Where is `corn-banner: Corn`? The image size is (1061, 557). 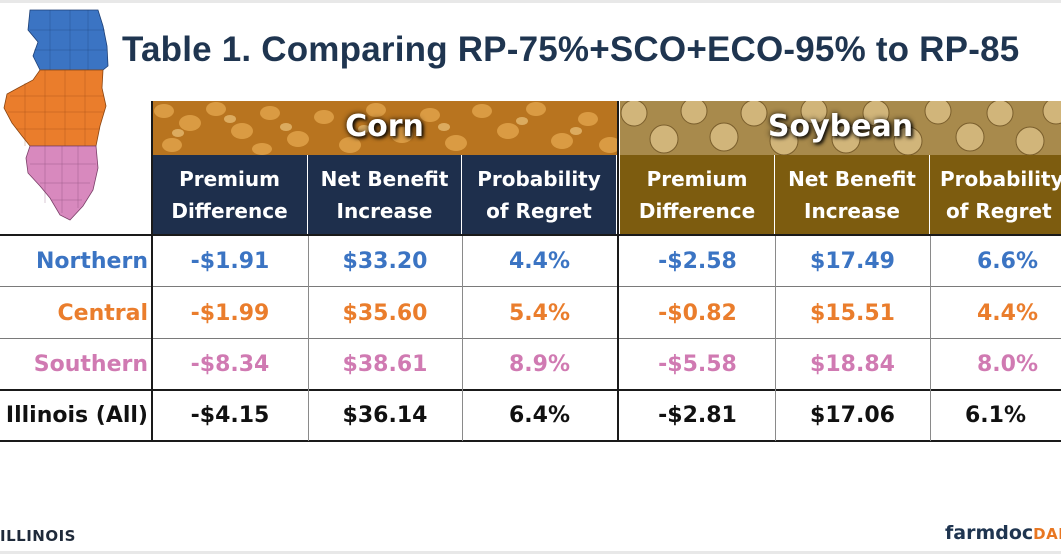 corn-banner: Corn is located at coordinates (384, 128).